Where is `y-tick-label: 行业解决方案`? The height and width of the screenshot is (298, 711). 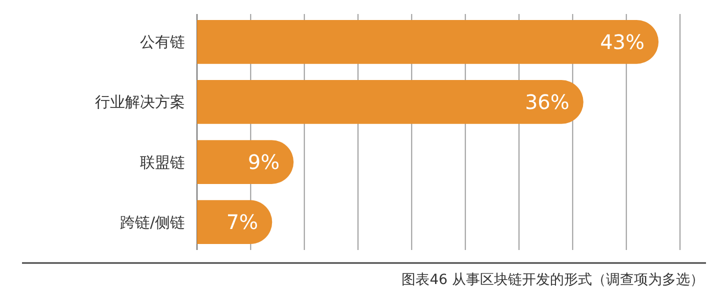 y-tick-label: 行业解决方案 is located at coordinates (140, 102).